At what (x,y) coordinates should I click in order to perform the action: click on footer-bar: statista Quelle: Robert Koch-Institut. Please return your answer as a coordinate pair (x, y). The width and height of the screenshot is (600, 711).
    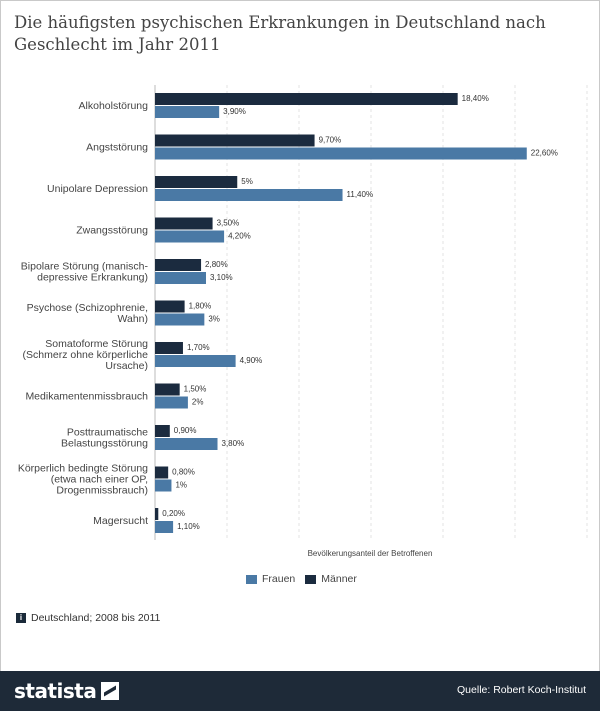
    Looking at the image, I should click on (300, 691).